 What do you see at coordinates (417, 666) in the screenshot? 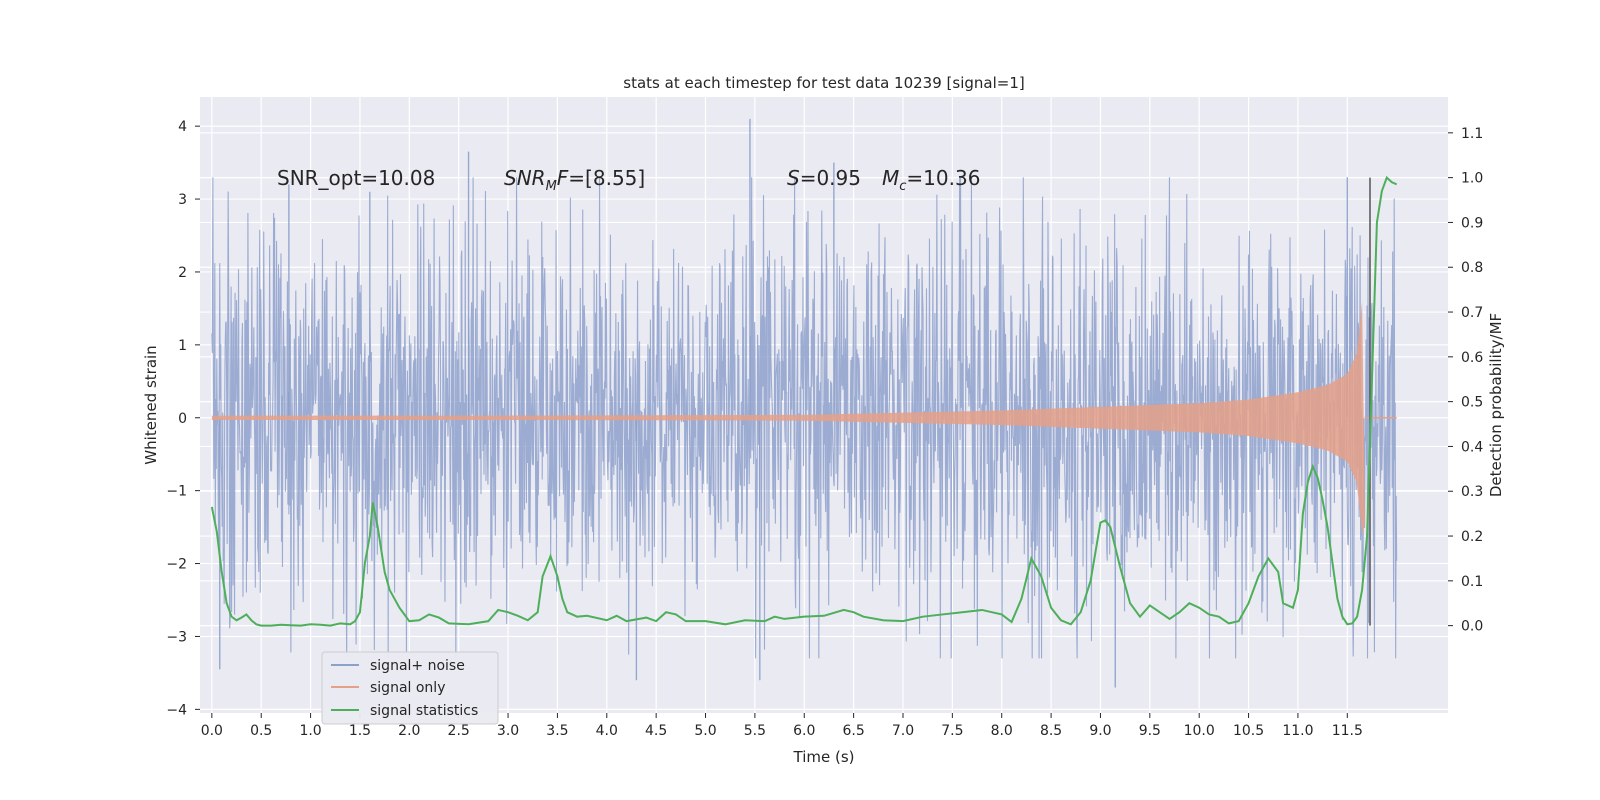
I see `legend-label-signal-noise: signal+ noise` at bounding box center [417, 666].